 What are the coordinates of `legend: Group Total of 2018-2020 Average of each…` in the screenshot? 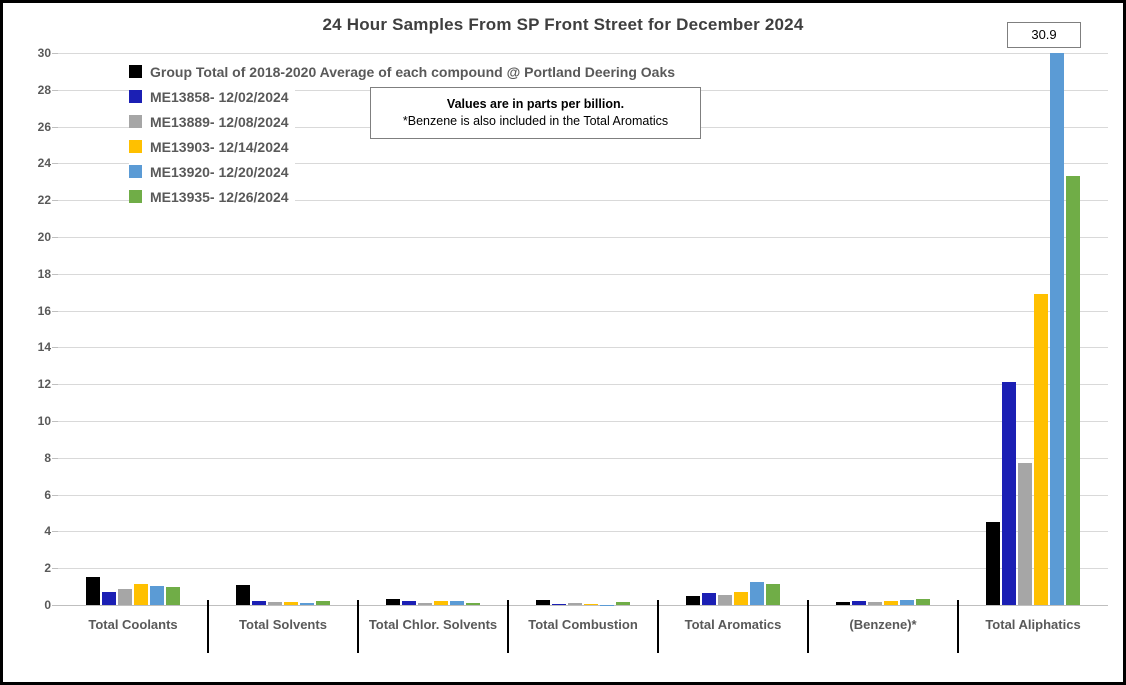 It's located at (405, 134).